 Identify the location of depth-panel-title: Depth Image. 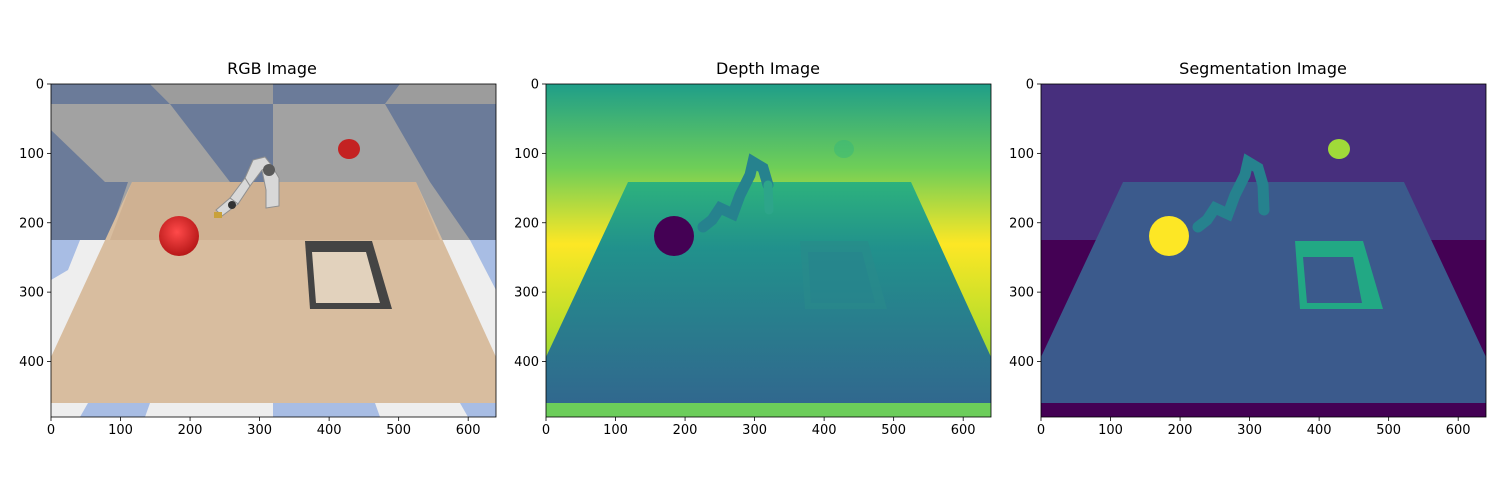
(768, 68).